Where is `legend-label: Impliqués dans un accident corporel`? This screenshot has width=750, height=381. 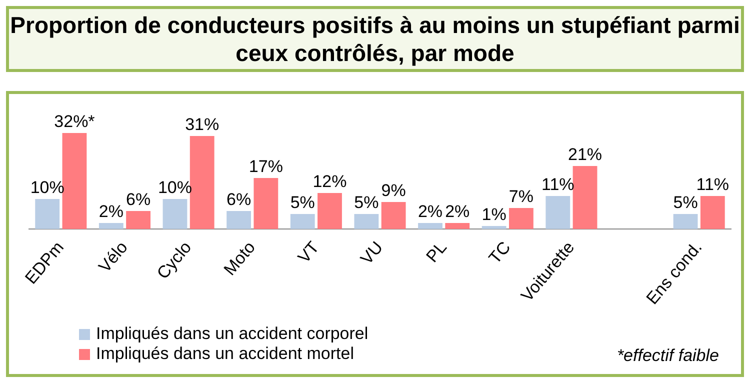 legend-label: Impliqués dans un accident corporel is located at coordinates (232, 334).